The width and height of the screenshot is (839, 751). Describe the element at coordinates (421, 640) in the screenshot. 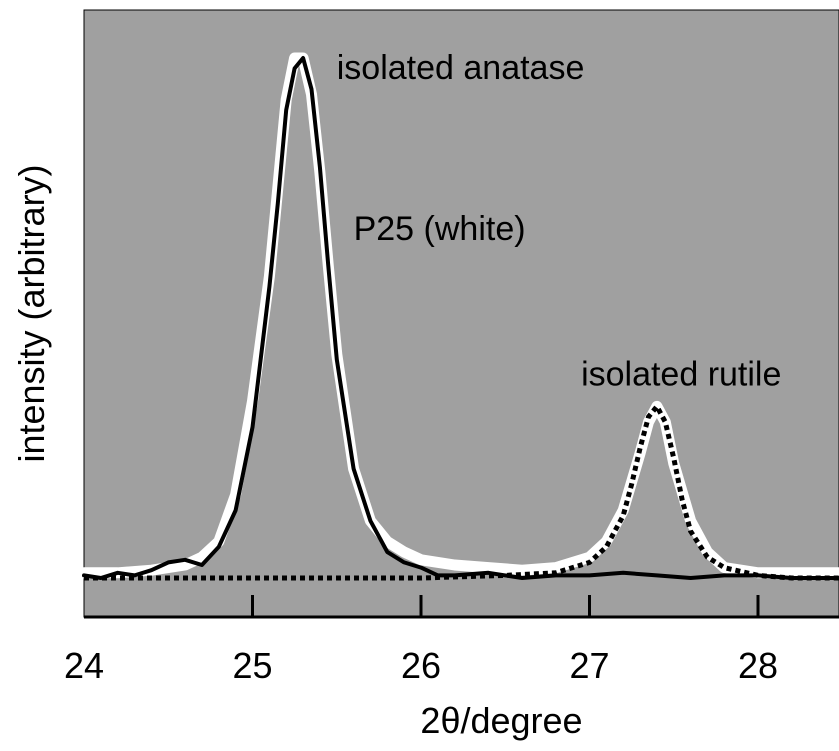

I see `x-ticks: 24 25 26 27 28` at that location.